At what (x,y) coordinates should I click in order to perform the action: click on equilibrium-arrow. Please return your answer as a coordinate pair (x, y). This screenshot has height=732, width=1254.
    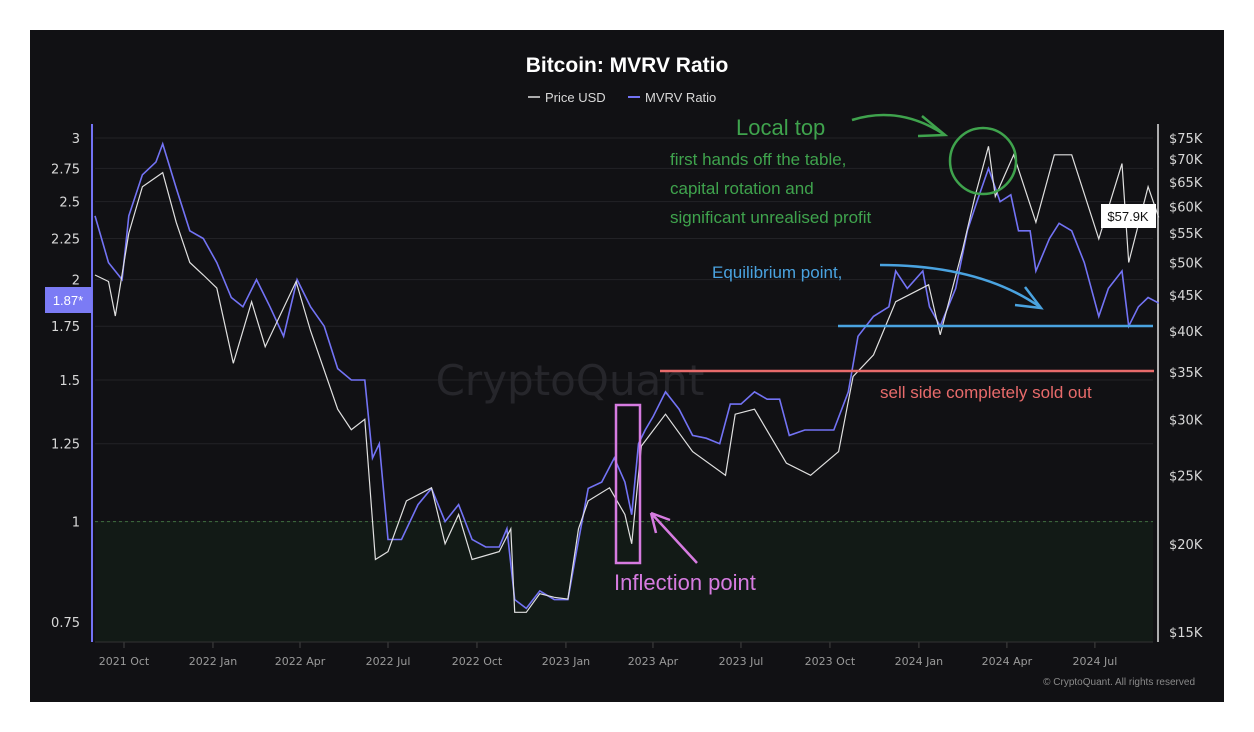
    Looking at the image, I should click on (960, 286).